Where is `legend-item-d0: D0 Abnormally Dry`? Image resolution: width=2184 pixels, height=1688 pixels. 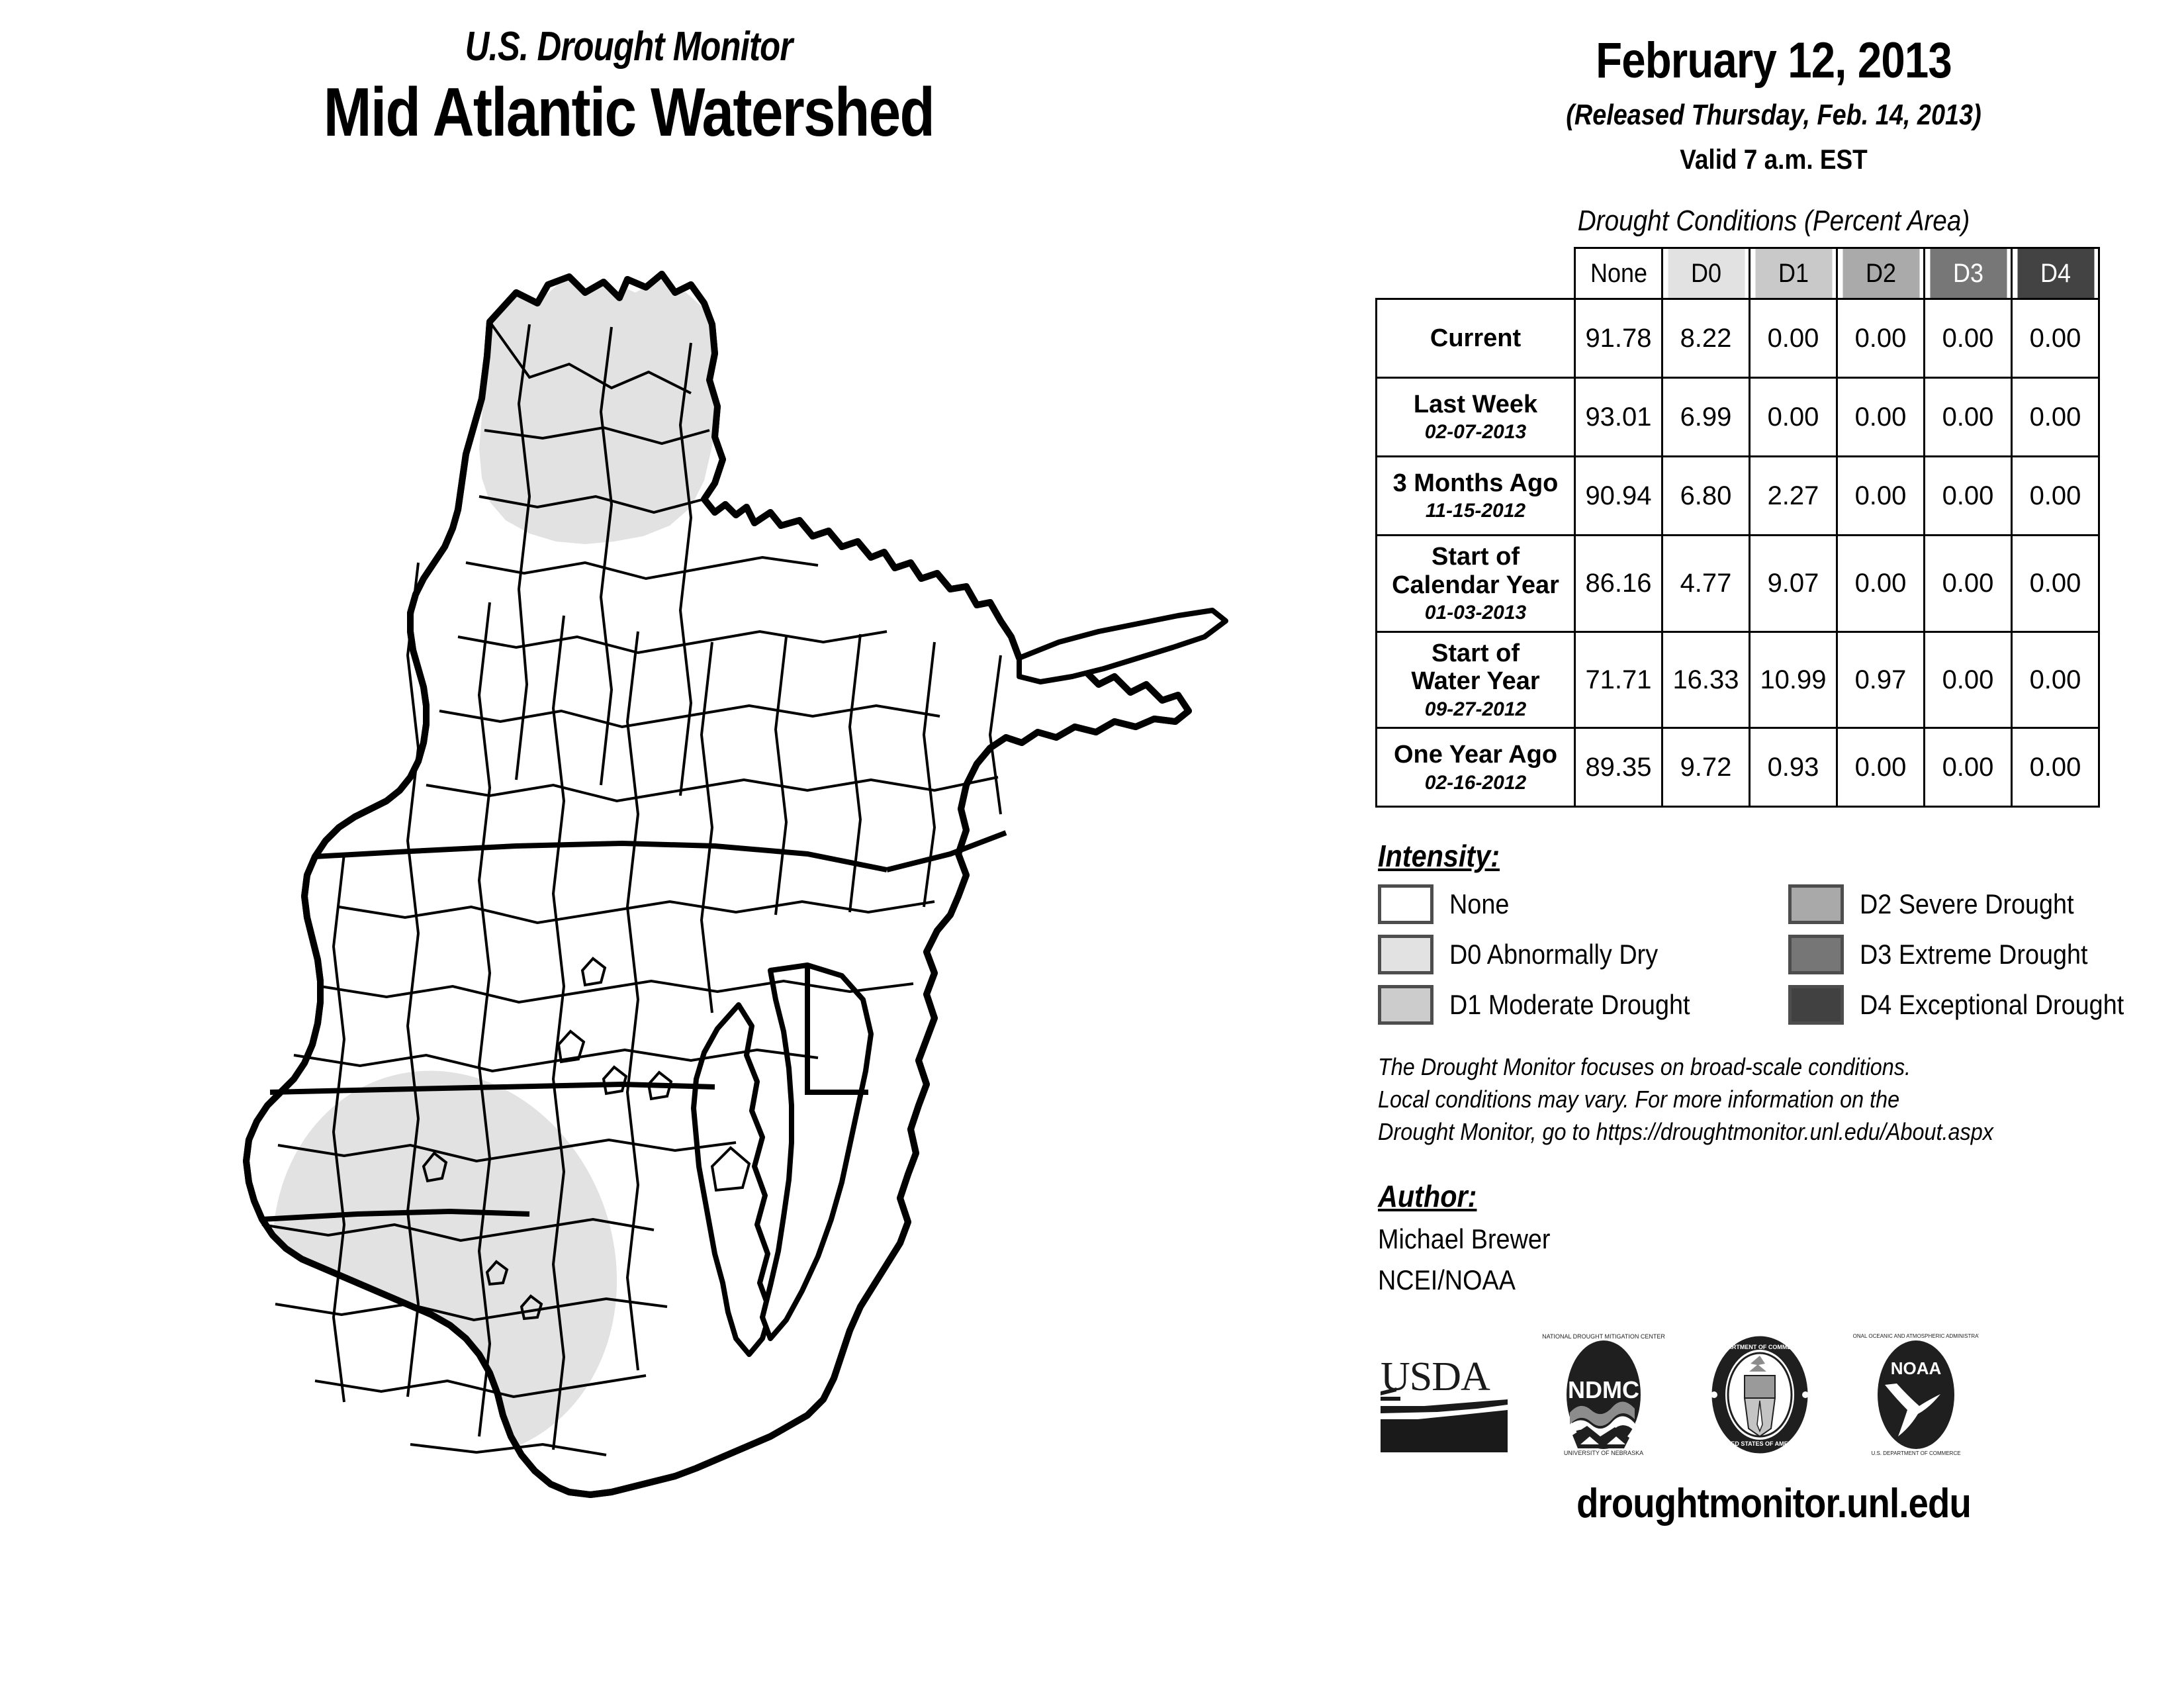 legend-item-d0: D0 Abnormally Dry is located at coordinates (1583, 955).